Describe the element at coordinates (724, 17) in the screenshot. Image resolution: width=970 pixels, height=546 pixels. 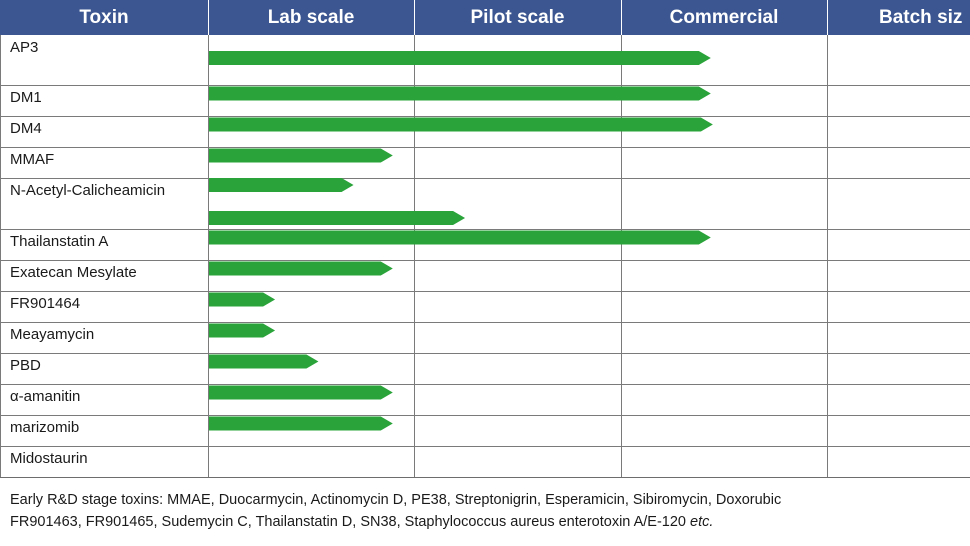
I see `column-header-commercial: Commercial` at that location.